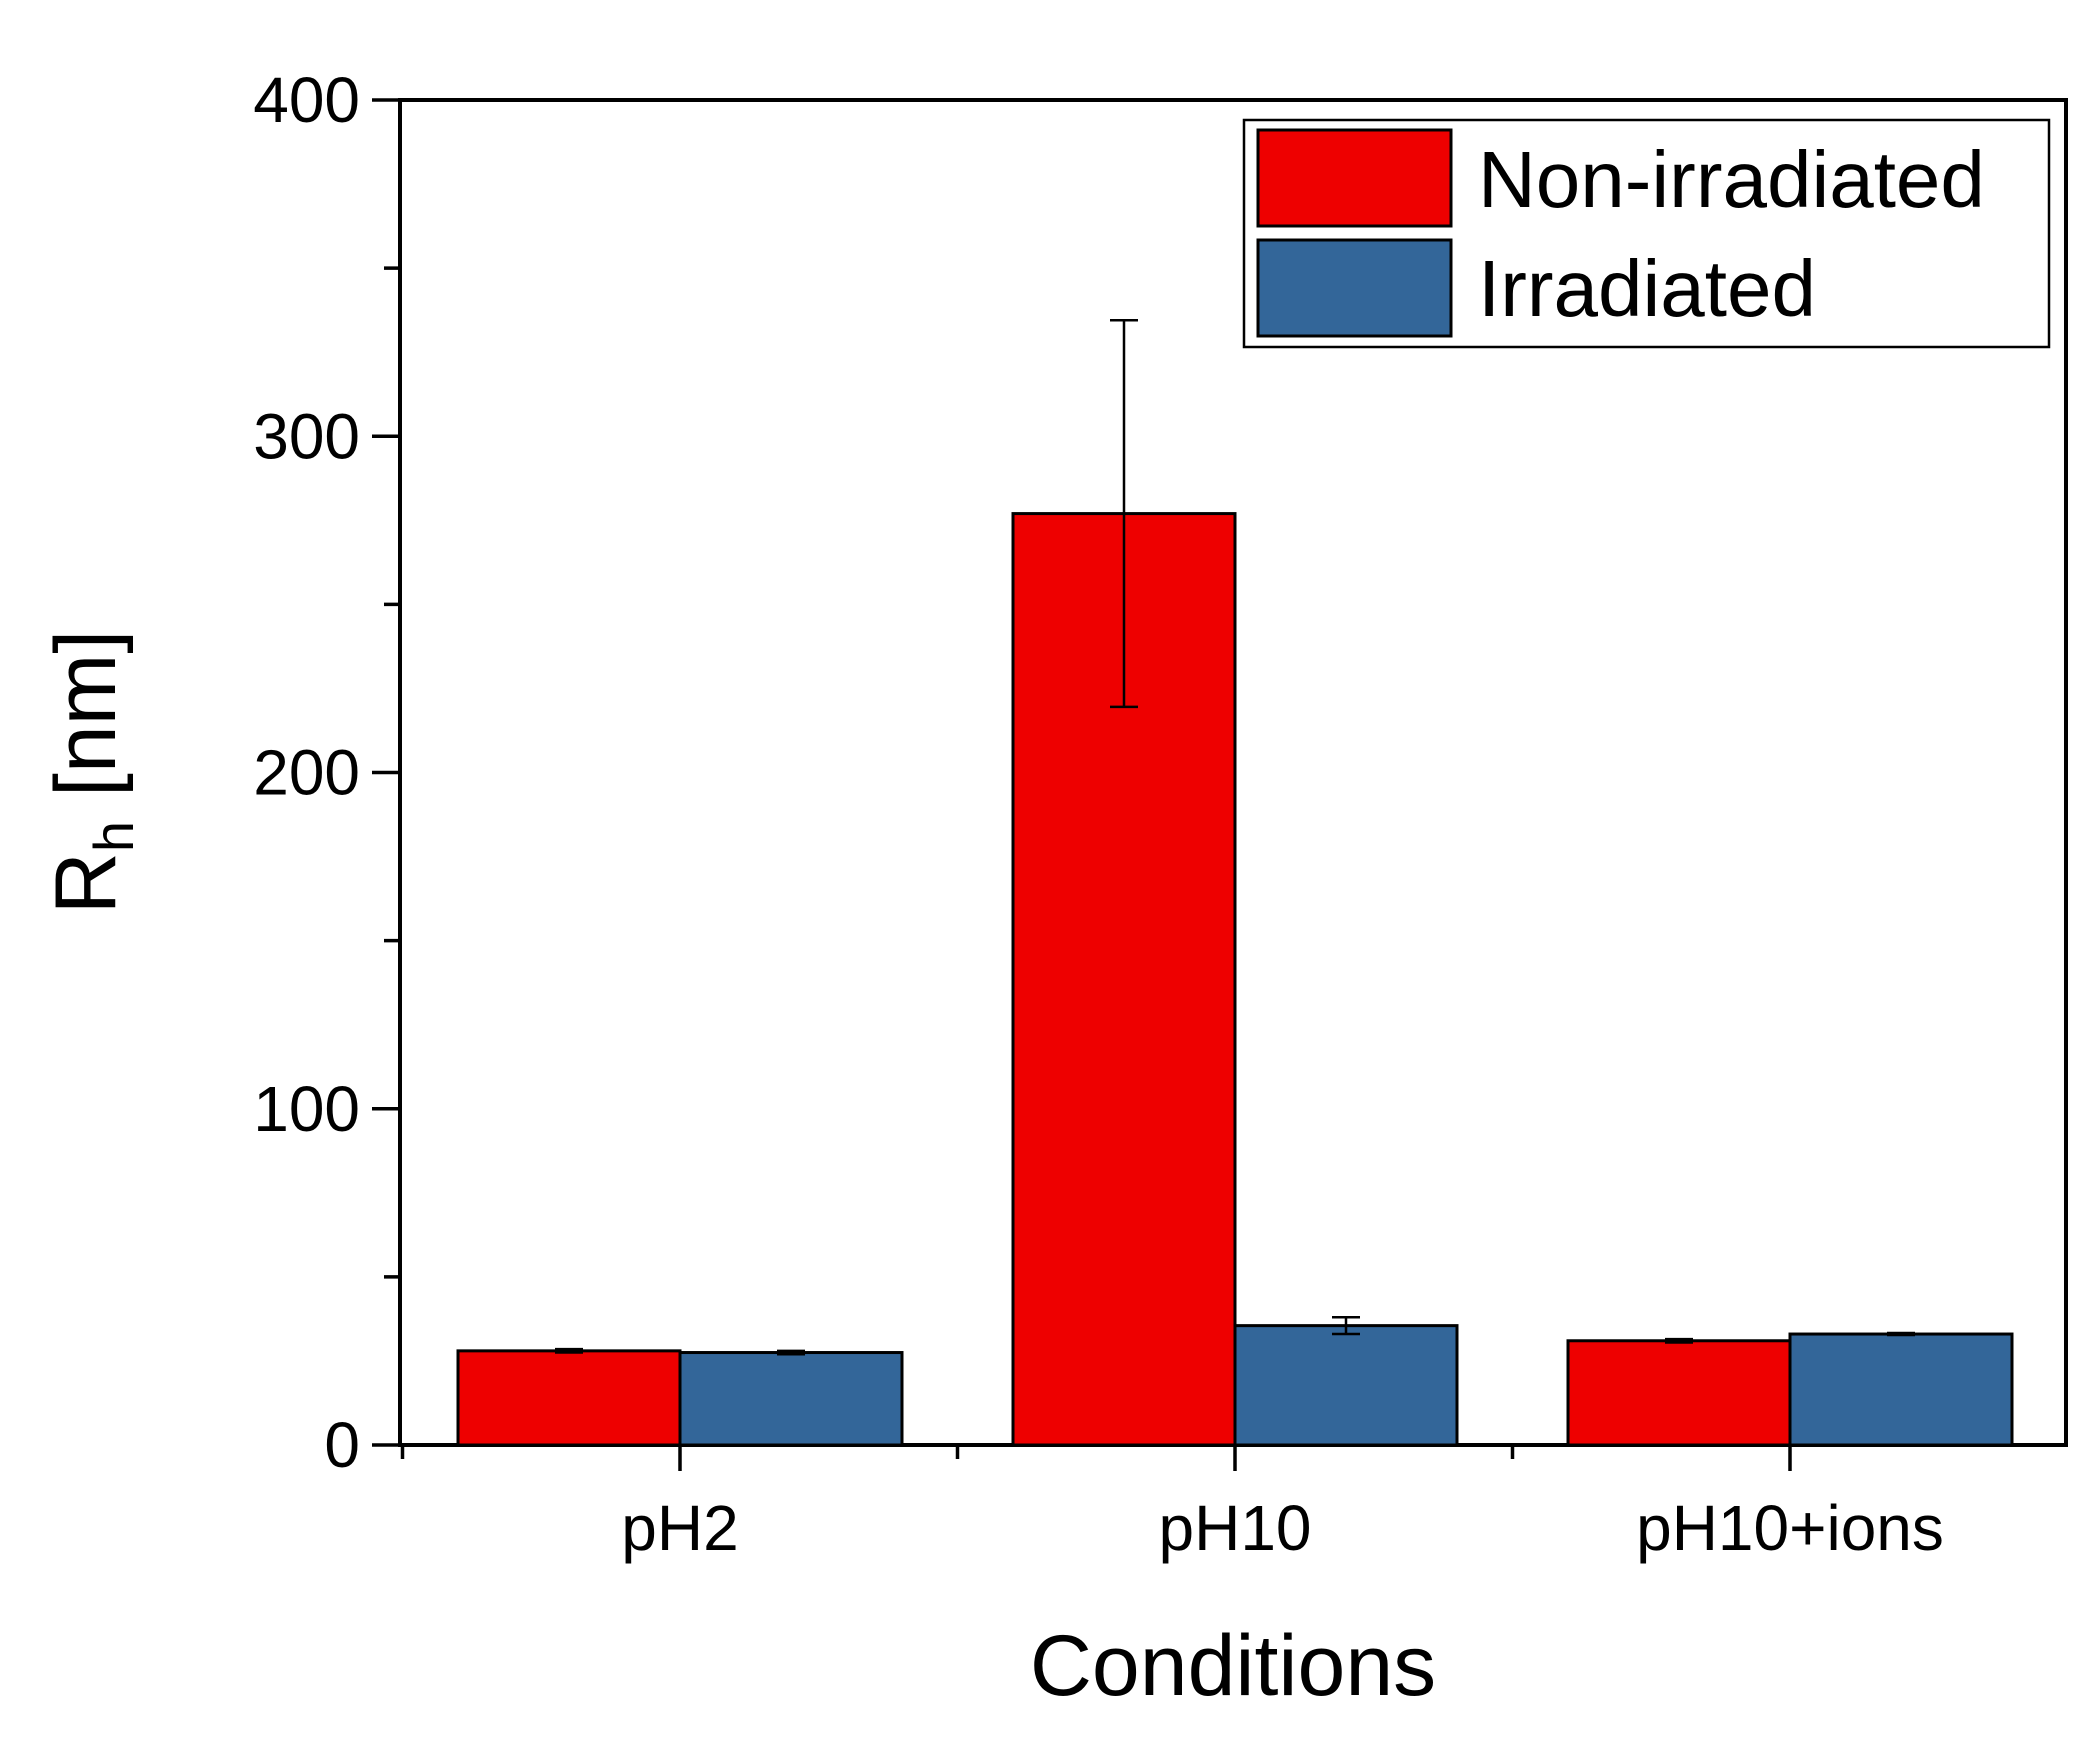 Image resolution: width=2099 pixels, height=1742 pixels. Describe the element at coordinates (306, 773) in the screenshot. I see `y-tick-label: 200` at that location.